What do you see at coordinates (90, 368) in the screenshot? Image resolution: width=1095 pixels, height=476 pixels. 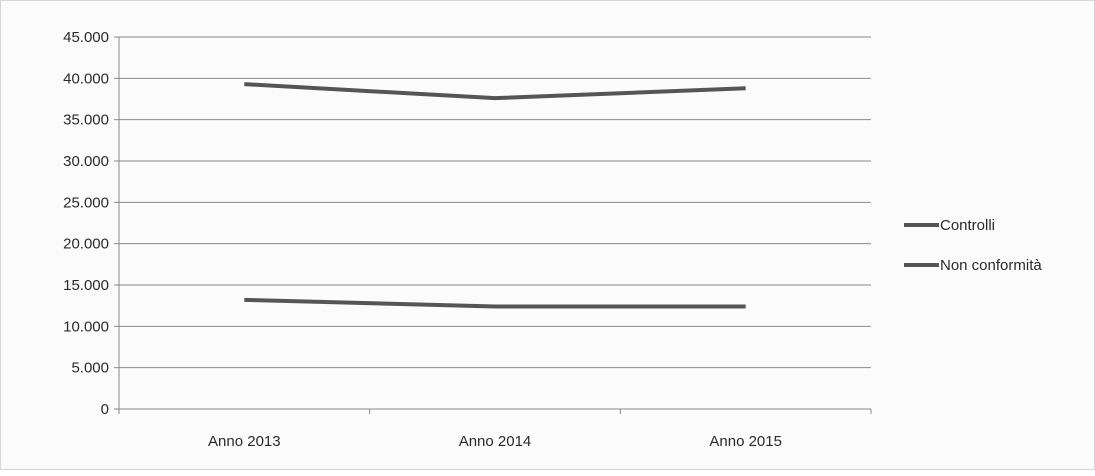 I see `y-tick-label: 5.000` at bounding box center [90, 368].